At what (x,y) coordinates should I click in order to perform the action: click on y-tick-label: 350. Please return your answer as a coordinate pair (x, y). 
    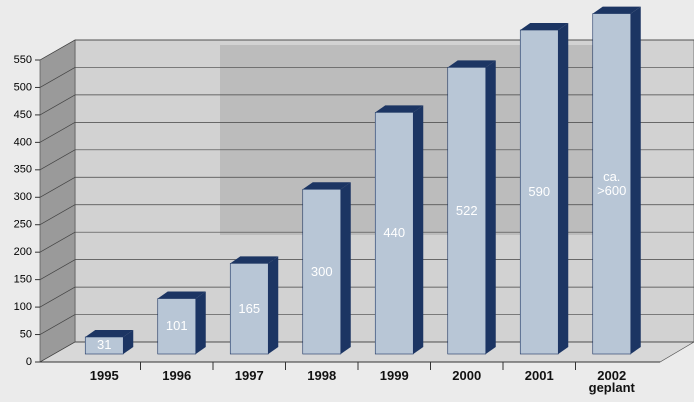
    Looking at the image, I should click on (23, 170).